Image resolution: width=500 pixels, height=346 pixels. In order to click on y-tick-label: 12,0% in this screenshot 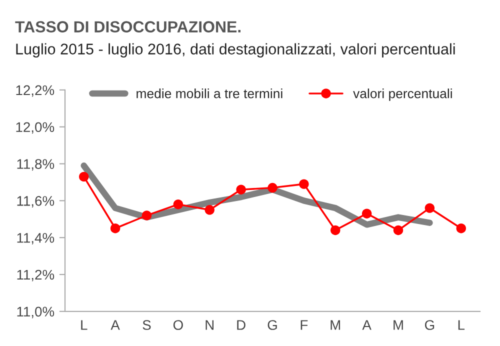, I will do `click(35, 128)`.